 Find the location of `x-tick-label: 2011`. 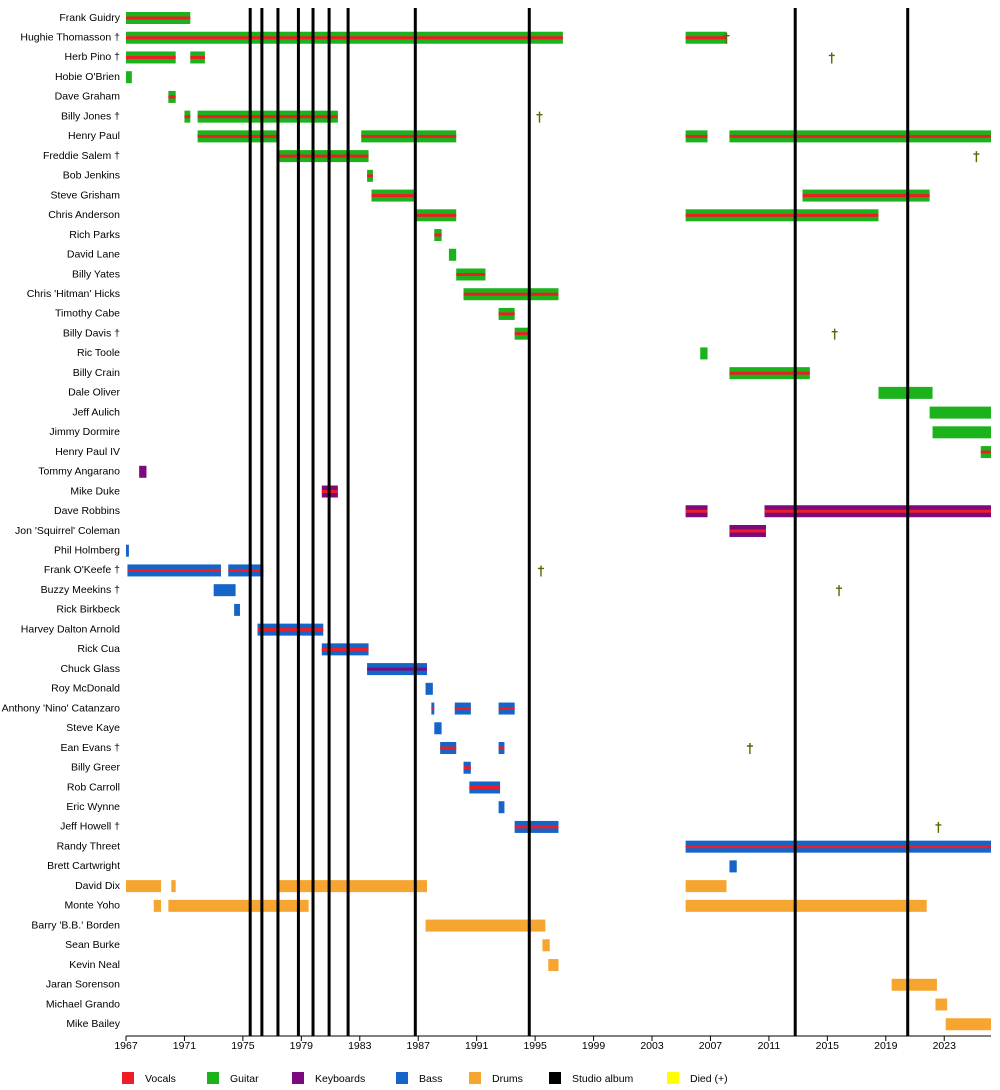

x-tick-label: 2011 is located at coordinates (769, 1046).